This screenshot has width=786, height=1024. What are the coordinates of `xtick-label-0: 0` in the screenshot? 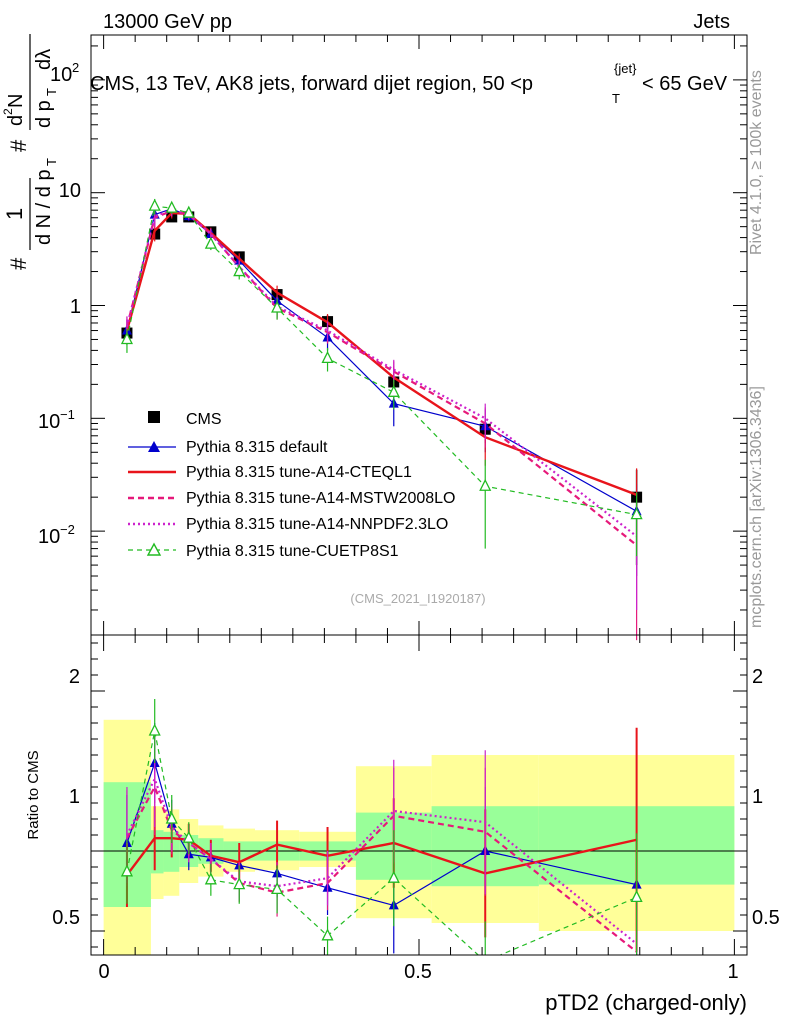 It's located at (103, 972).